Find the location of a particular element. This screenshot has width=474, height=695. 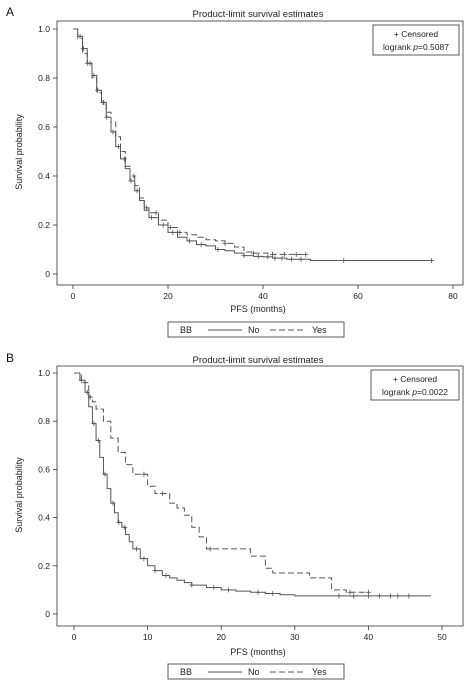

x-axis-ticks: 0 20 40 60 80 is located at coordinates (264, 293).